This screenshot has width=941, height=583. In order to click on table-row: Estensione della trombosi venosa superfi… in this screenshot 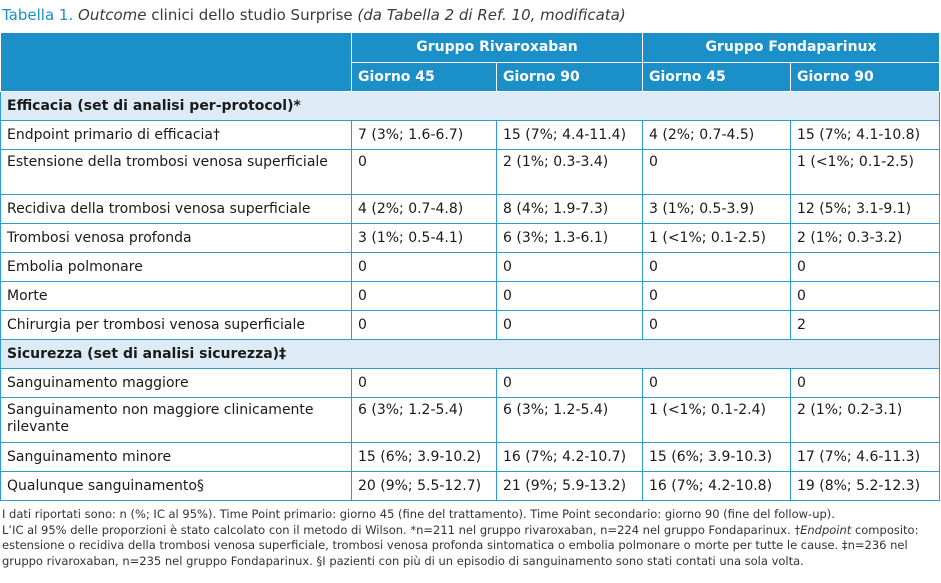, I will do `click(470, 172)`.